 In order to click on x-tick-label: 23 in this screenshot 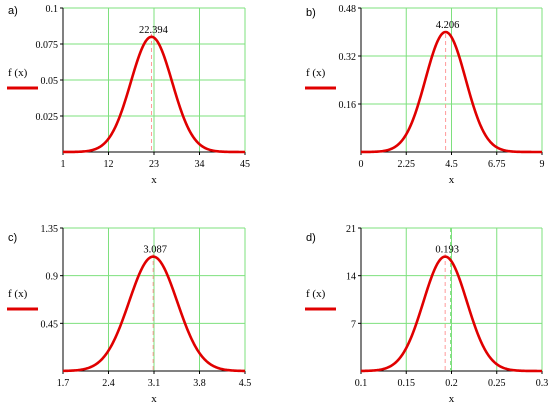, I will do `click(154, 164)`.